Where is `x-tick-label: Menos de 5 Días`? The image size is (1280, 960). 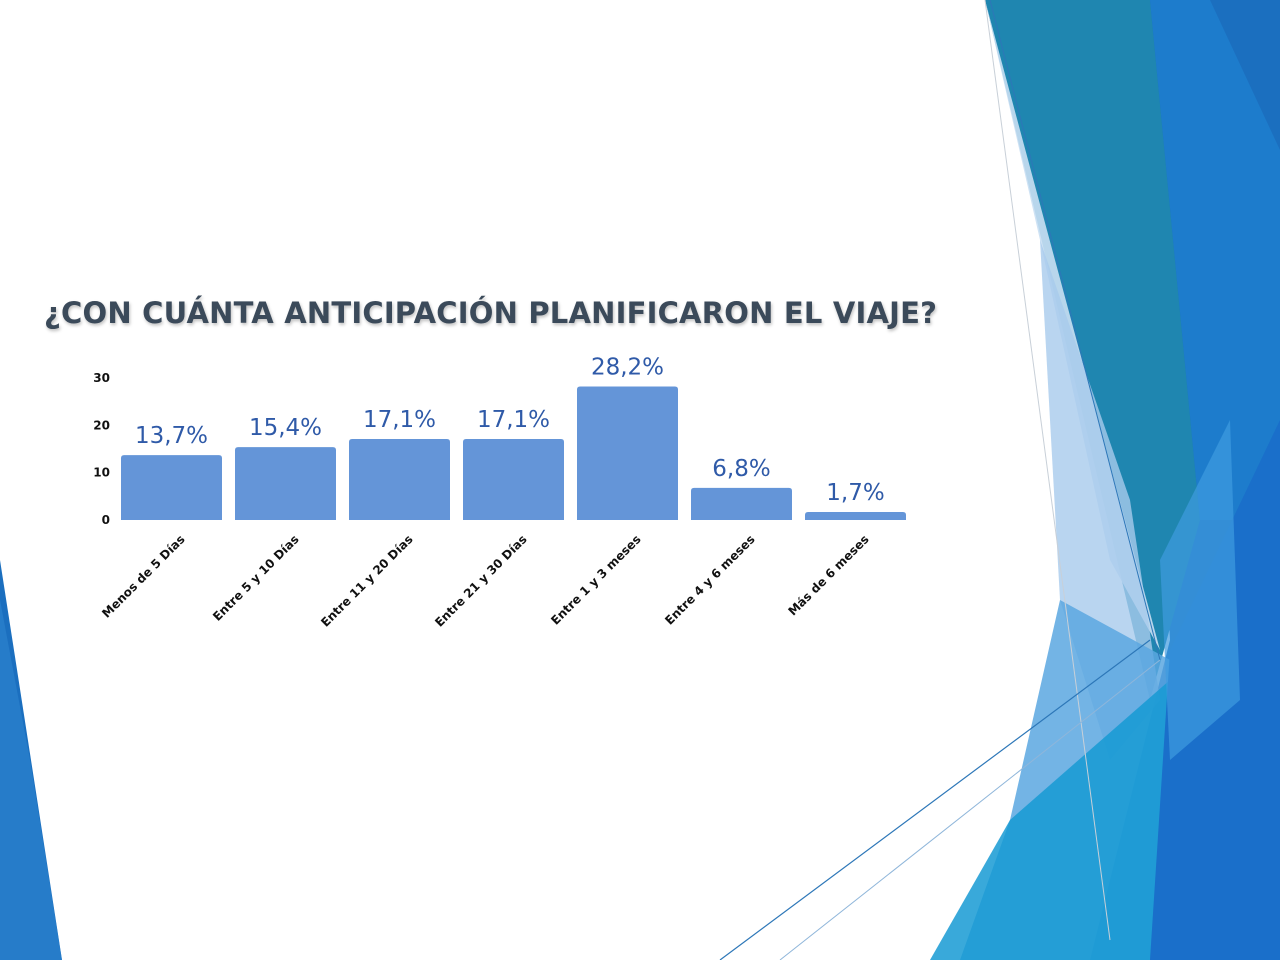 x-tick-label: Menos de 5 Días is located at coordinates (143, 576).